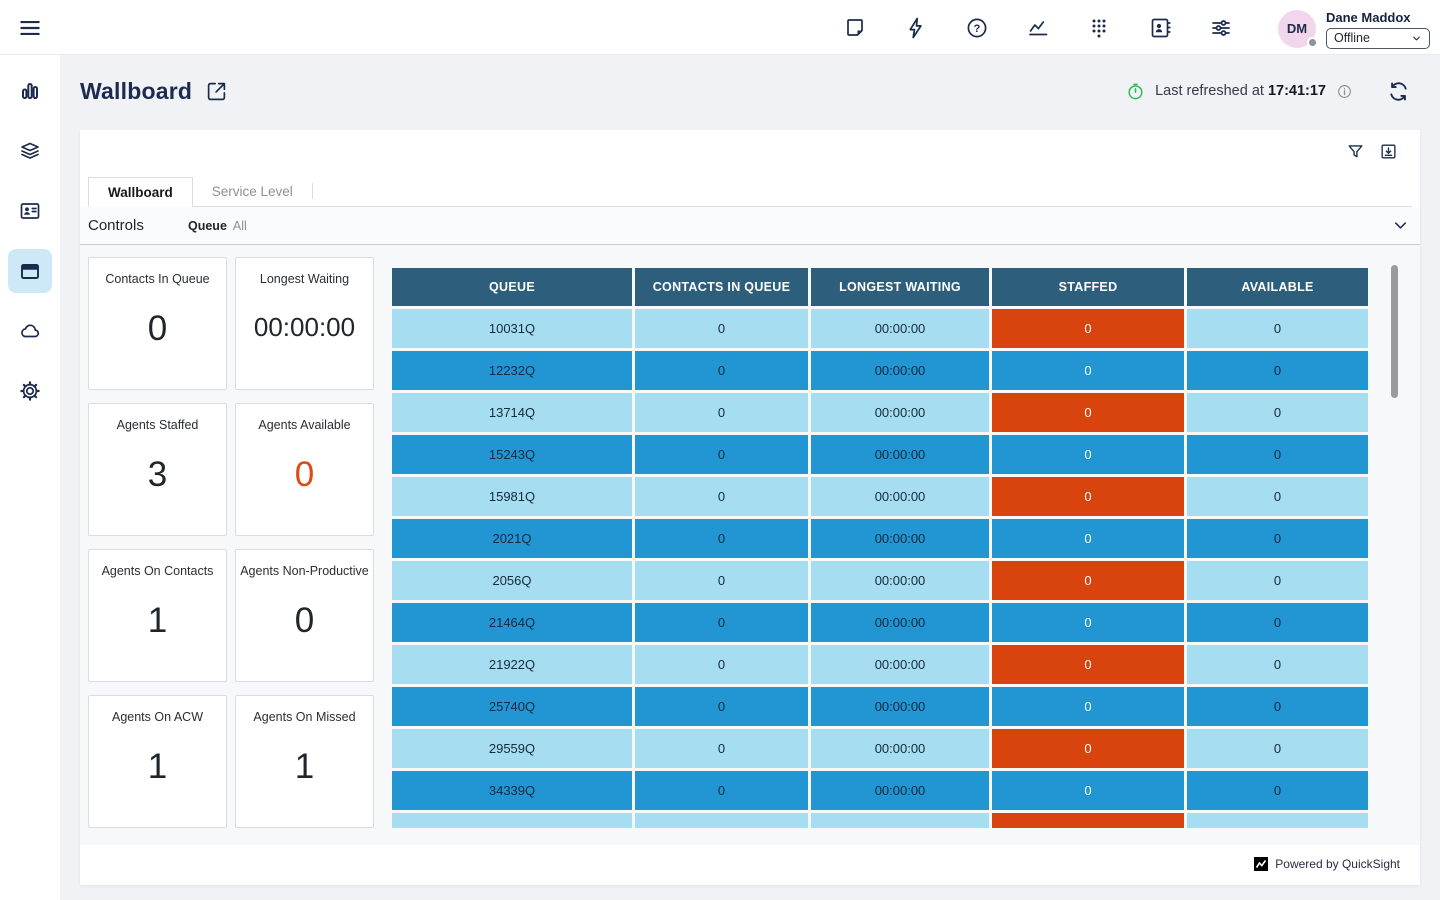  What do you see at coordinates (855, 28) in the screenshot?
I see `notes-icon` at bounding box center [855, 28].